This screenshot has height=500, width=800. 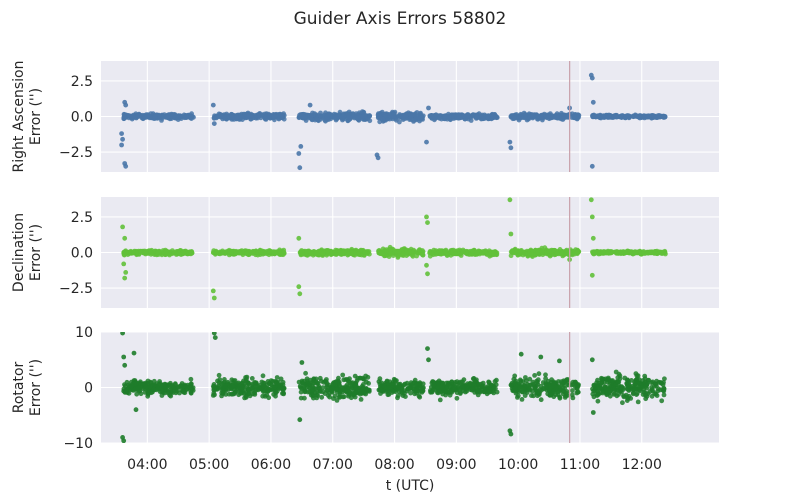 I want to click on x-tick-label: 11:00, so click(x=580, y=465).